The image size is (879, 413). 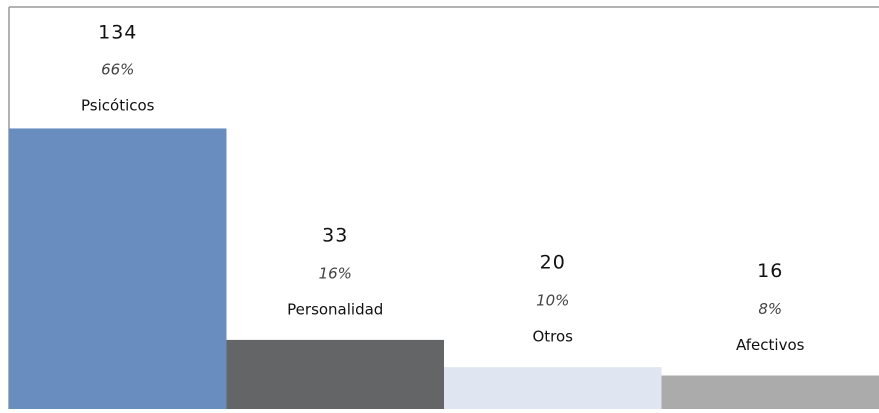 What do you see at coordinates (335, 309) in the screenshot?
I see `category-label: Personalidad` at bounding box center [335, 309].